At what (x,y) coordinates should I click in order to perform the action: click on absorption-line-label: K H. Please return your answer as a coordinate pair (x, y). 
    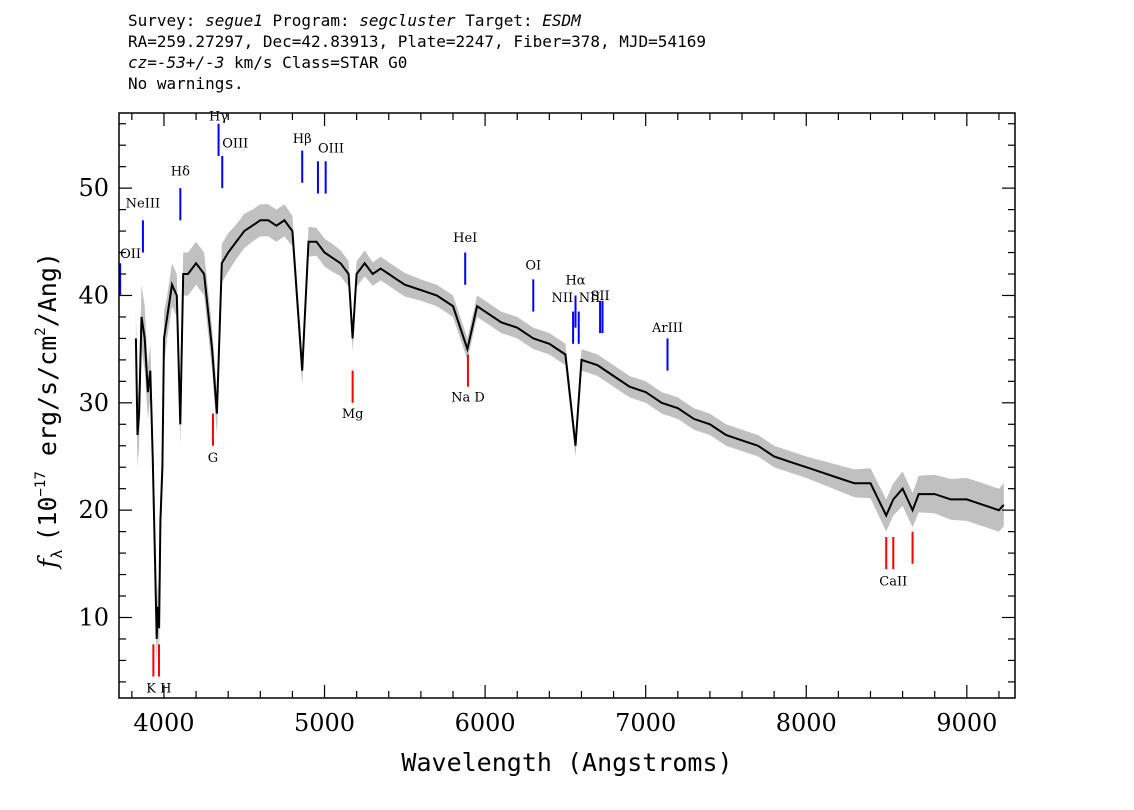
    Looking at the image, I should click on (158, 689).